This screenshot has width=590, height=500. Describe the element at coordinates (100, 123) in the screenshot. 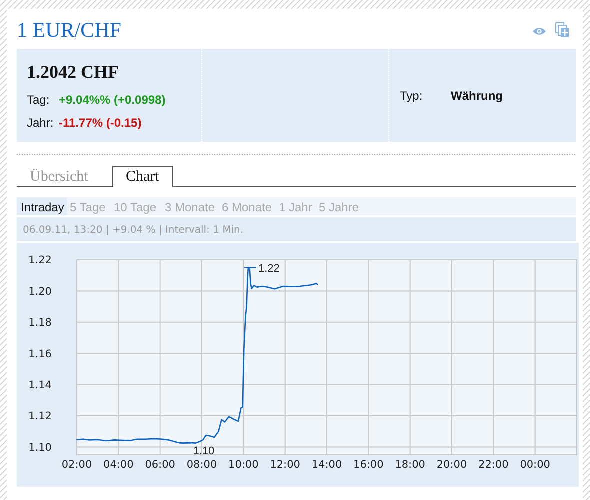

I see `text: -11.77% (-0.15)` at that location.